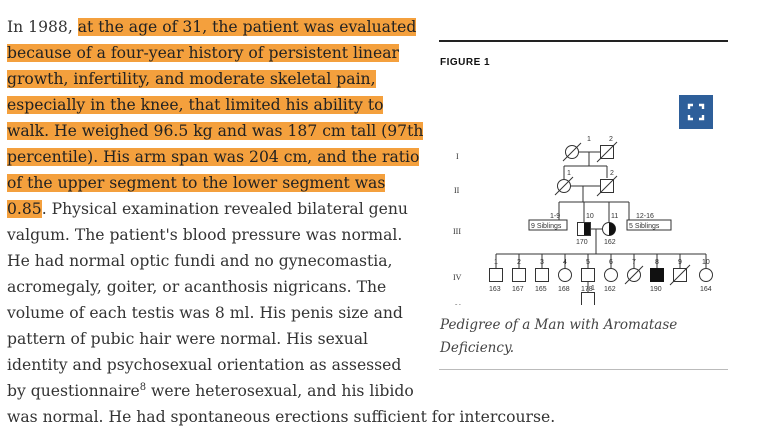 Image resolution: width=771 pixels, height=443 pixels. What do you see at coordinates (496, 275) in the screenshot?
I see `gen4-1-male` at bounding box center [496, 275].